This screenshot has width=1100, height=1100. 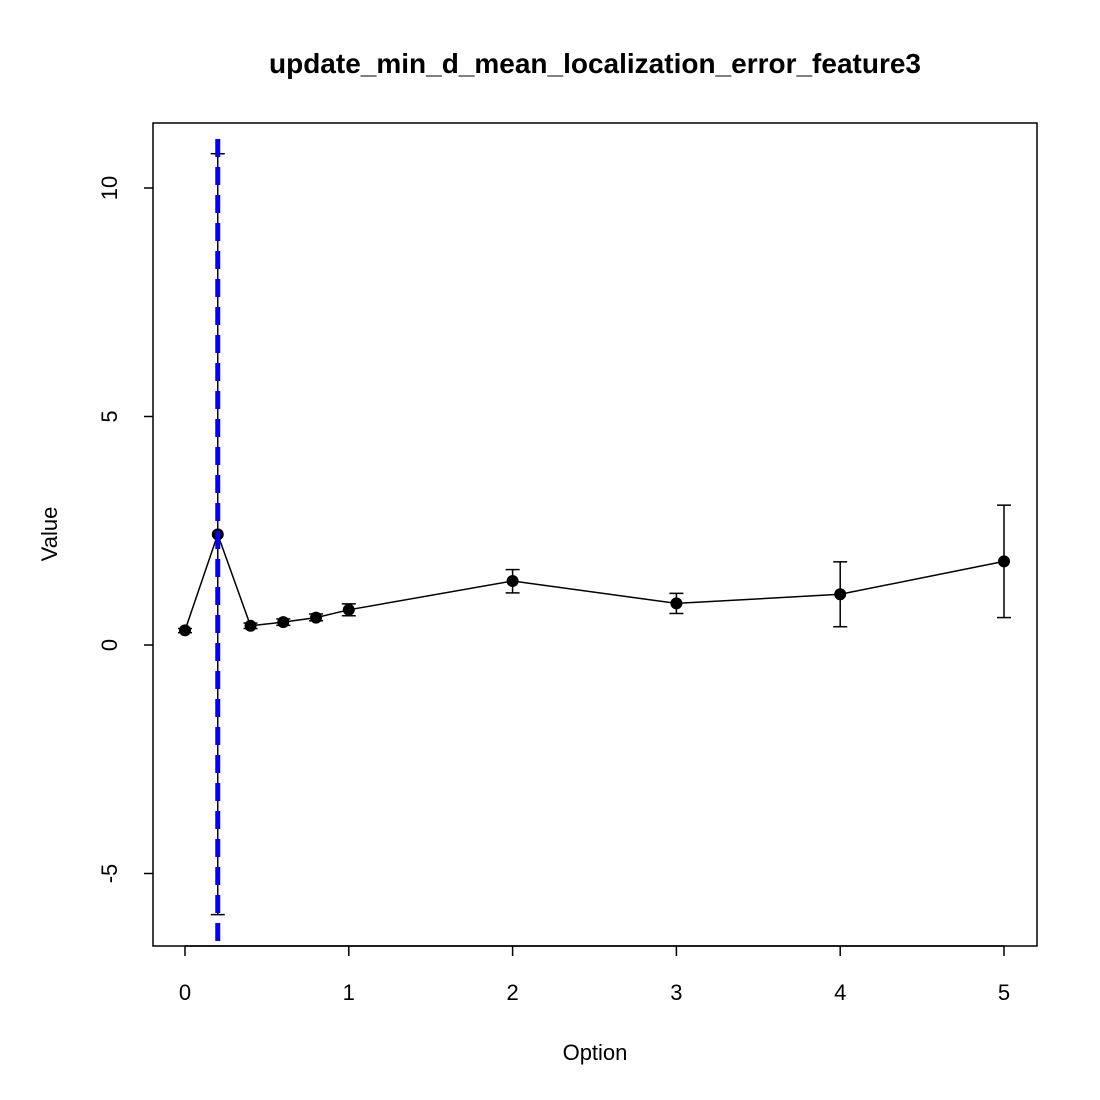 What do you see at coordinates (49, 534) in the screenshot?
I see `y-axis-label: Value` at bounding box center [49, 534].